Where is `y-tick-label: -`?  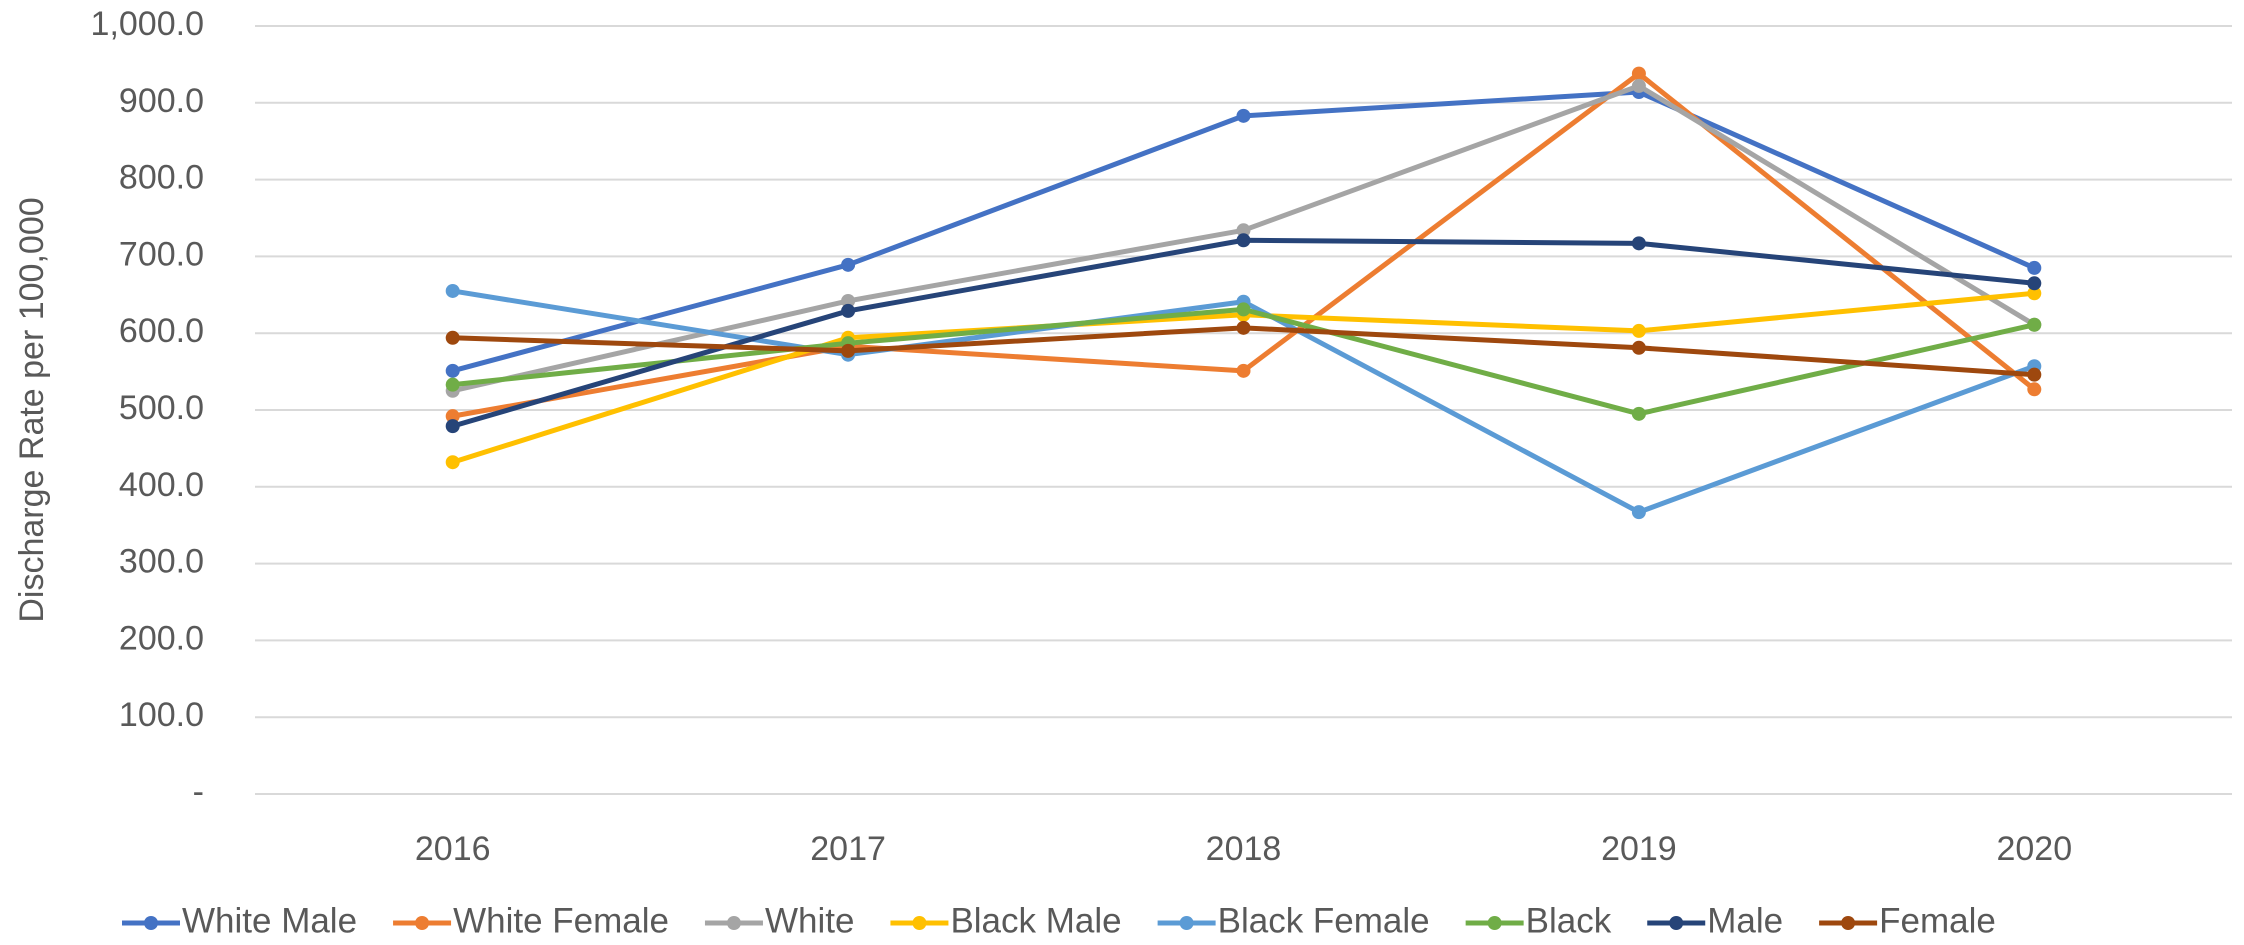
y-tick-label: - is located at coordinates (198, 792).